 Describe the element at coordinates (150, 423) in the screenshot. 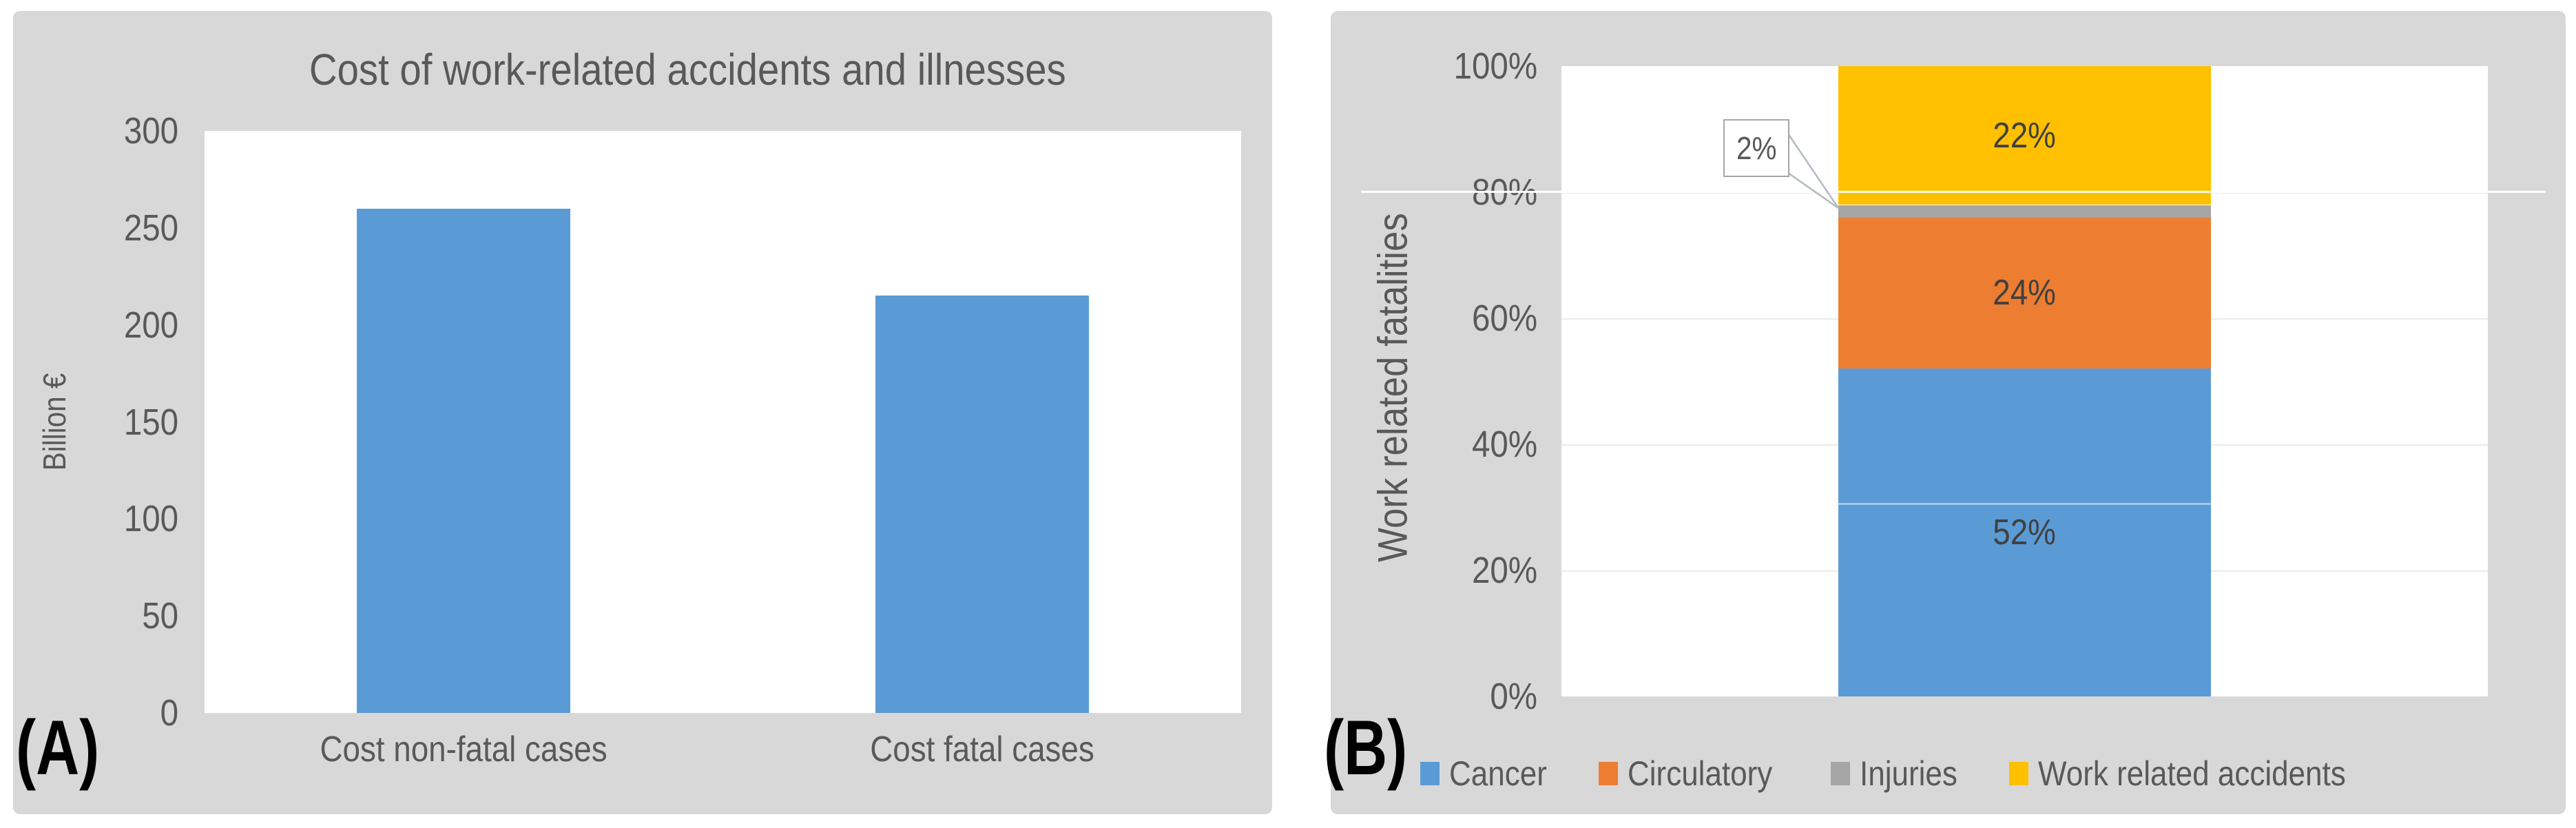

I see `y-tick-a-150: 150` at that location.